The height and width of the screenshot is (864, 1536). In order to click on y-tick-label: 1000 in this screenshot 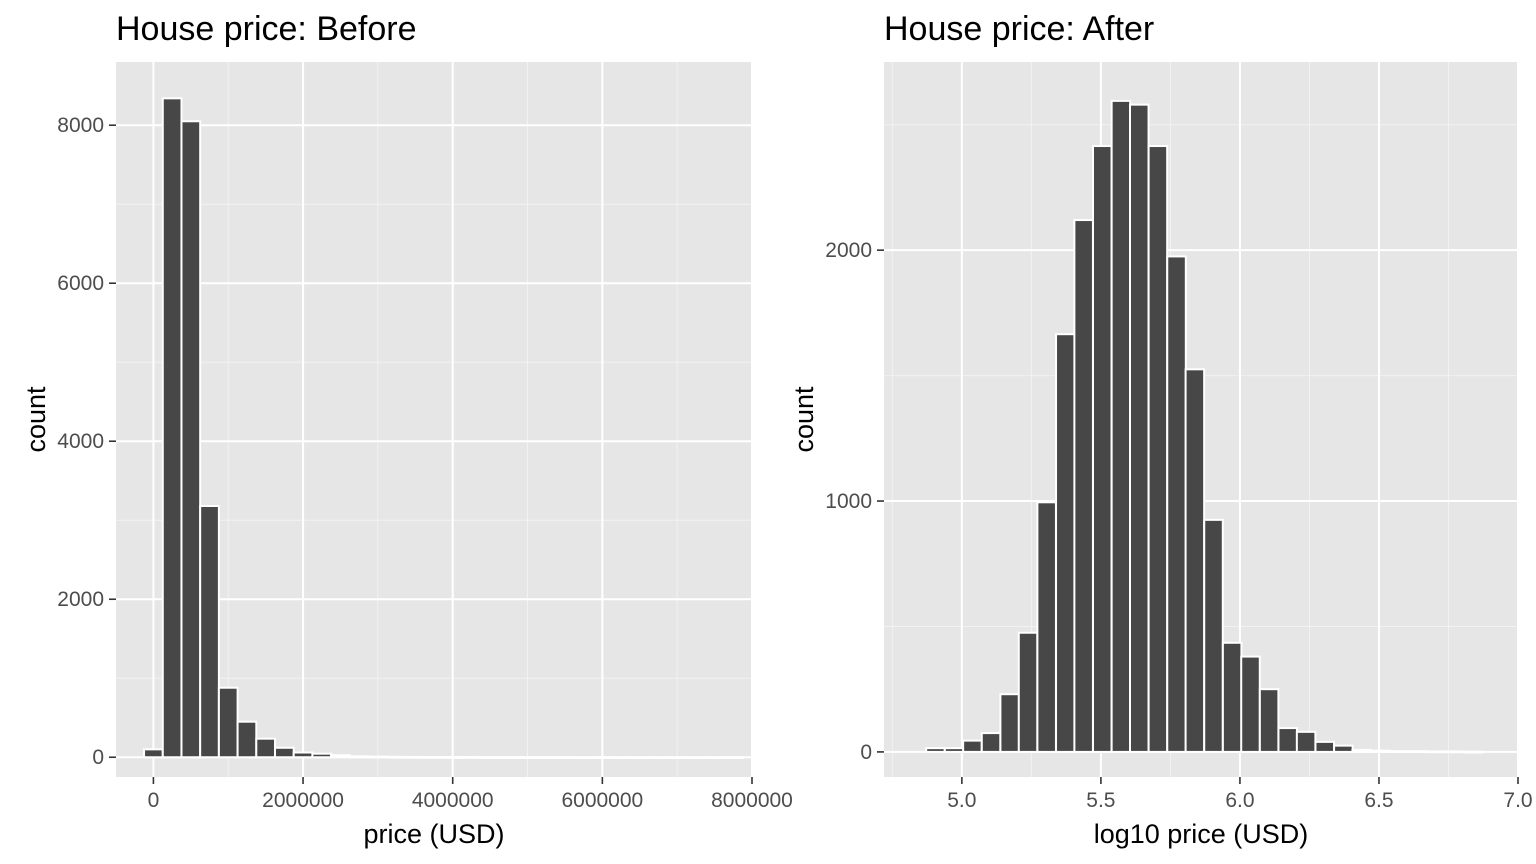, I will do `click(848, 501)`.